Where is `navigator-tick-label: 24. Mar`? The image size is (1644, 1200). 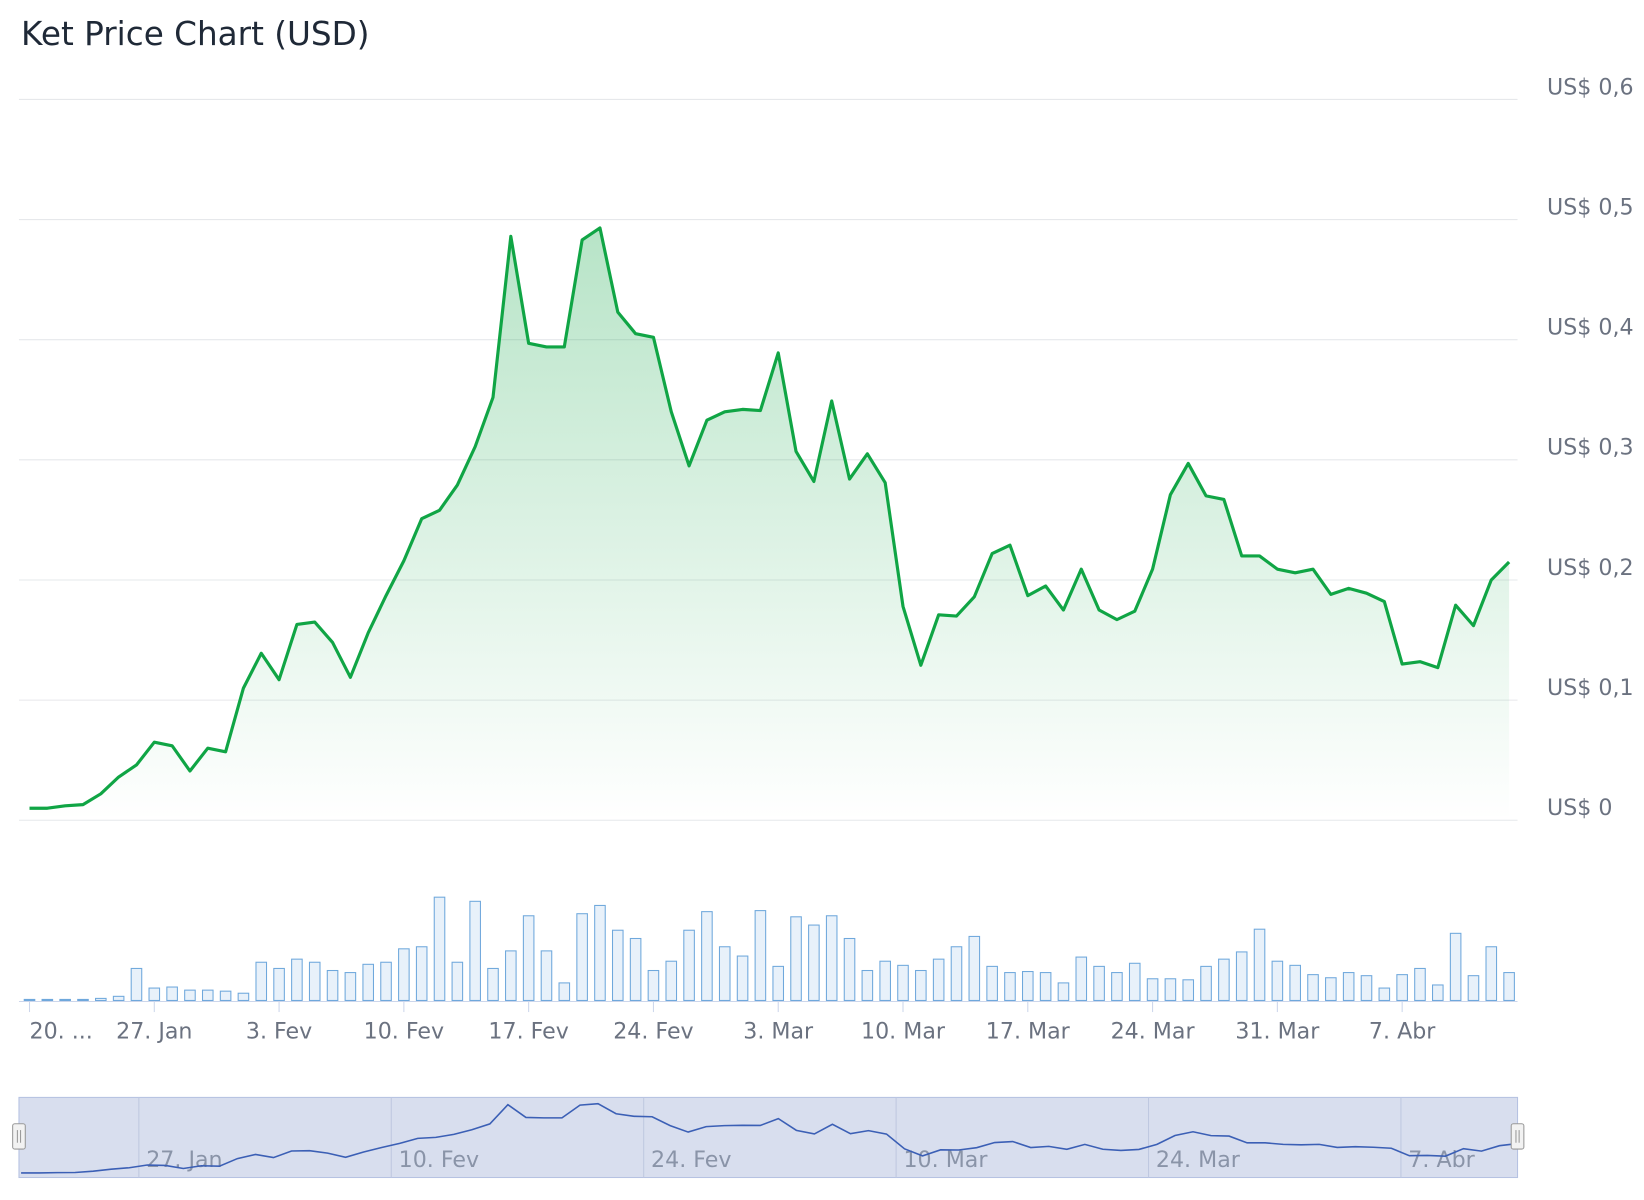
navigator-tick-label: 24. Mar is located at coordinates (1198, 1160).